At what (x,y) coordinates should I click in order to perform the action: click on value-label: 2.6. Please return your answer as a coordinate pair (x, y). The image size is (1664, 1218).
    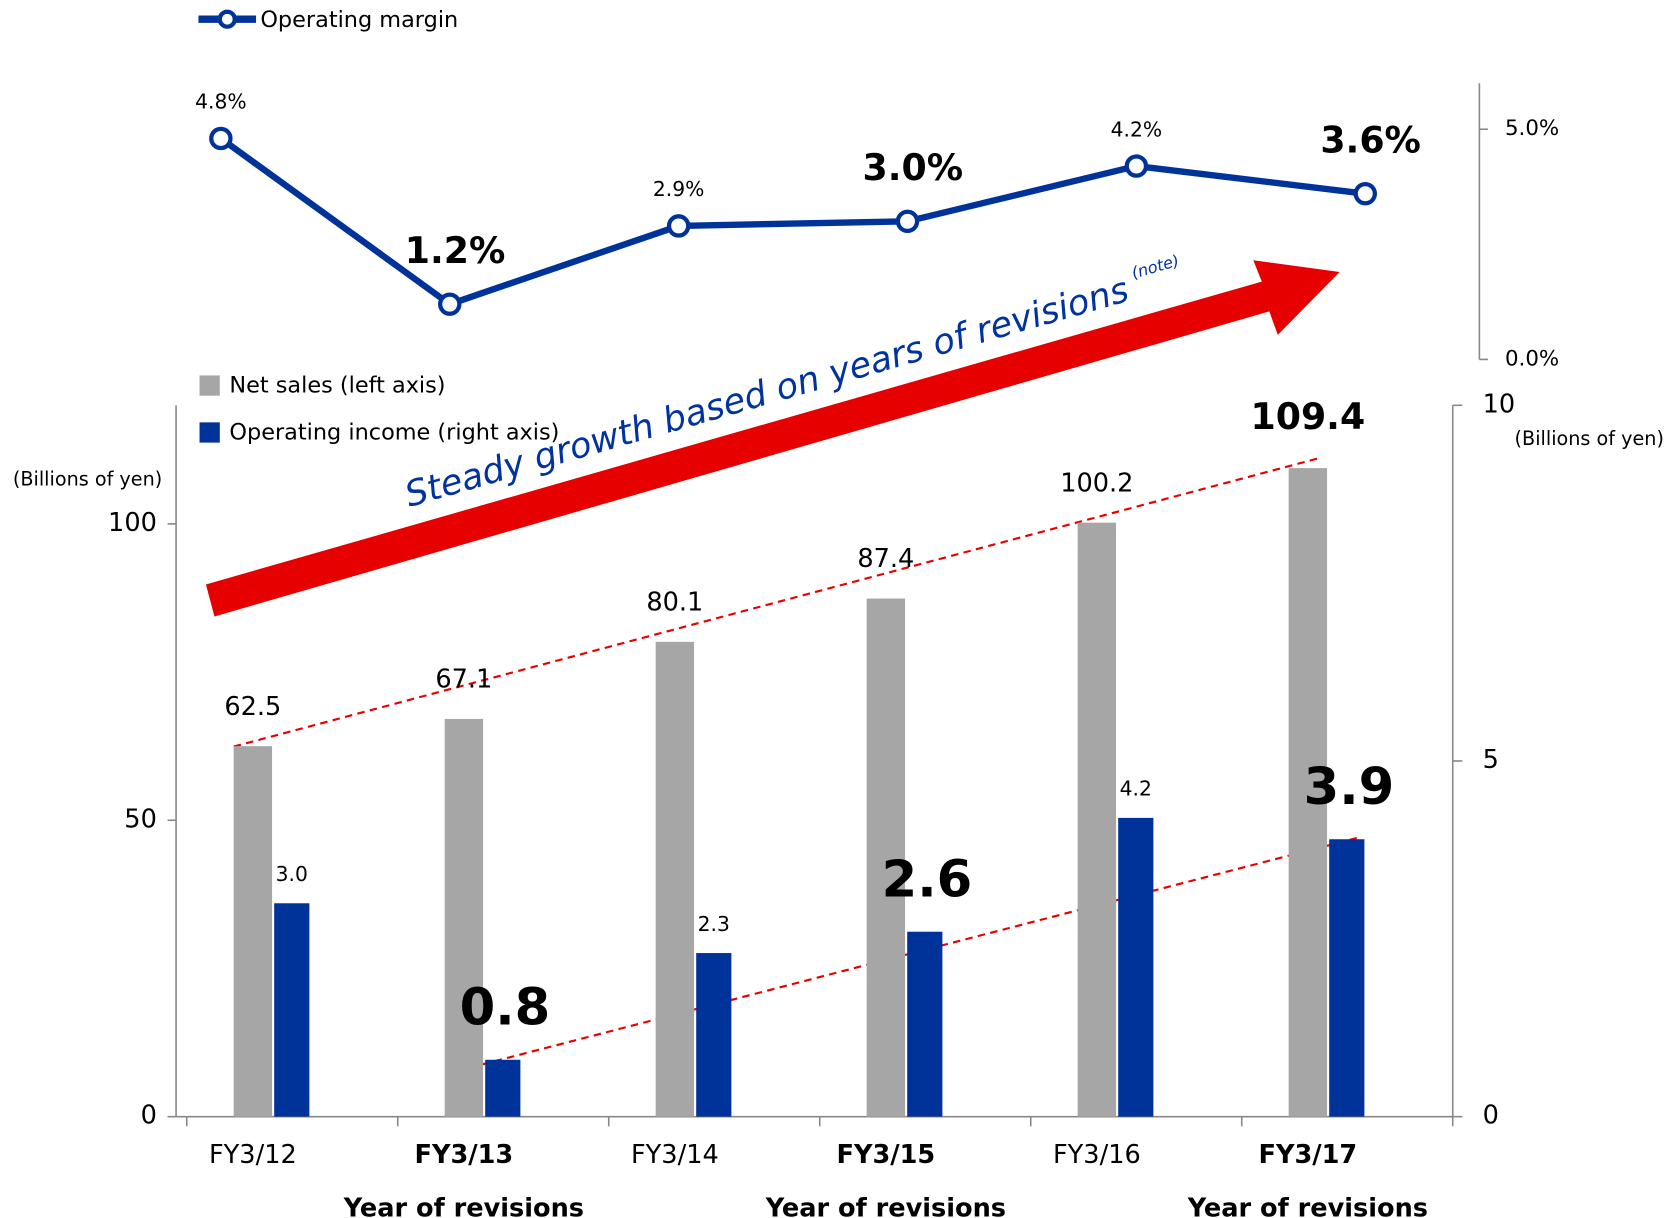
    Looking at the image, I should click on (927, 880).